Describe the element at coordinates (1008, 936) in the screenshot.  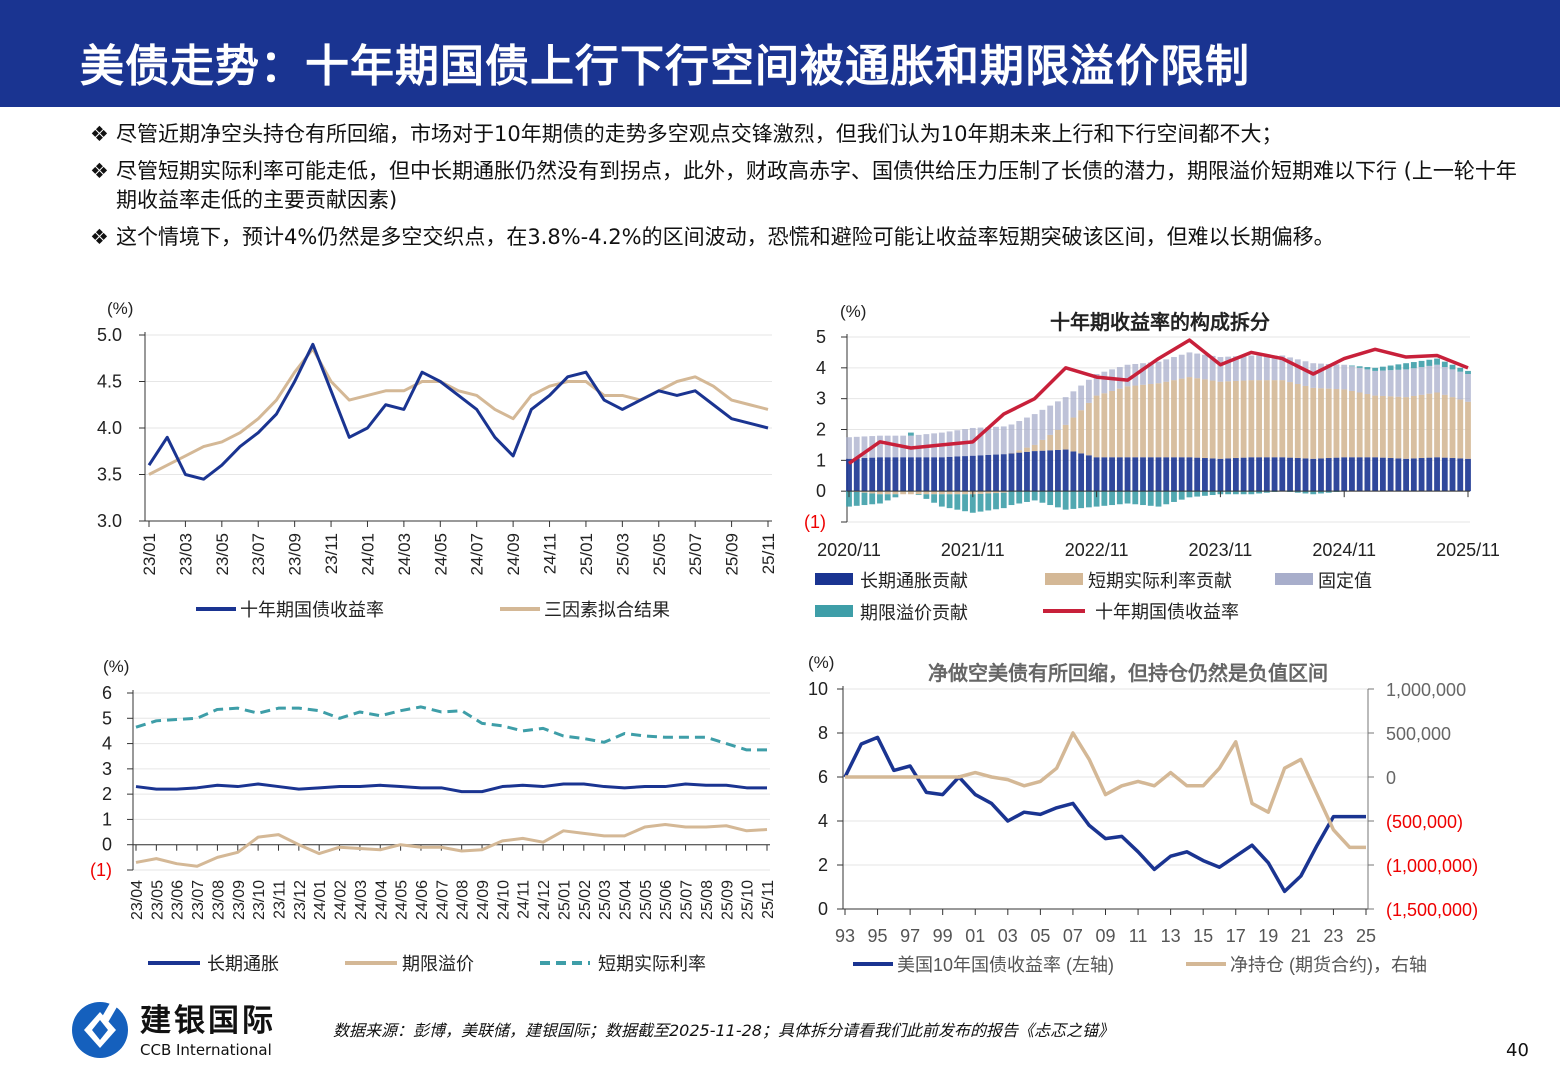
I see `x-tick-label: 03` at that location.